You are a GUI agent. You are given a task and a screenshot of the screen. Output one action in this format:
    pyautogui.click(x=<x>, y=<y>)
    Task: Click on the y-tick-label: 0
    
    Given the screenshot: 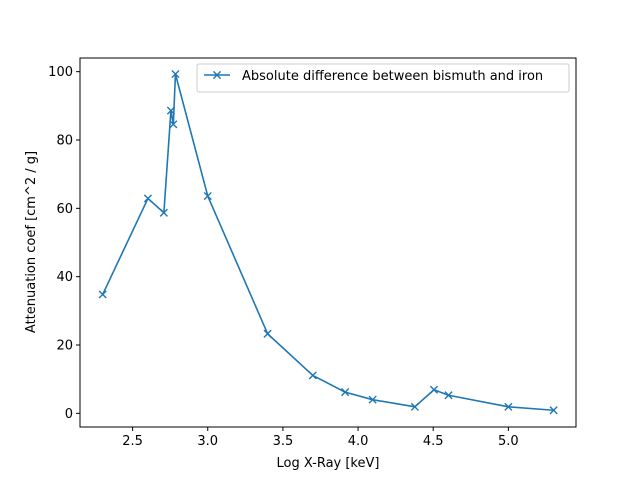 What is the action you would take?
    pyautogui.click(x=69, y=414)
    